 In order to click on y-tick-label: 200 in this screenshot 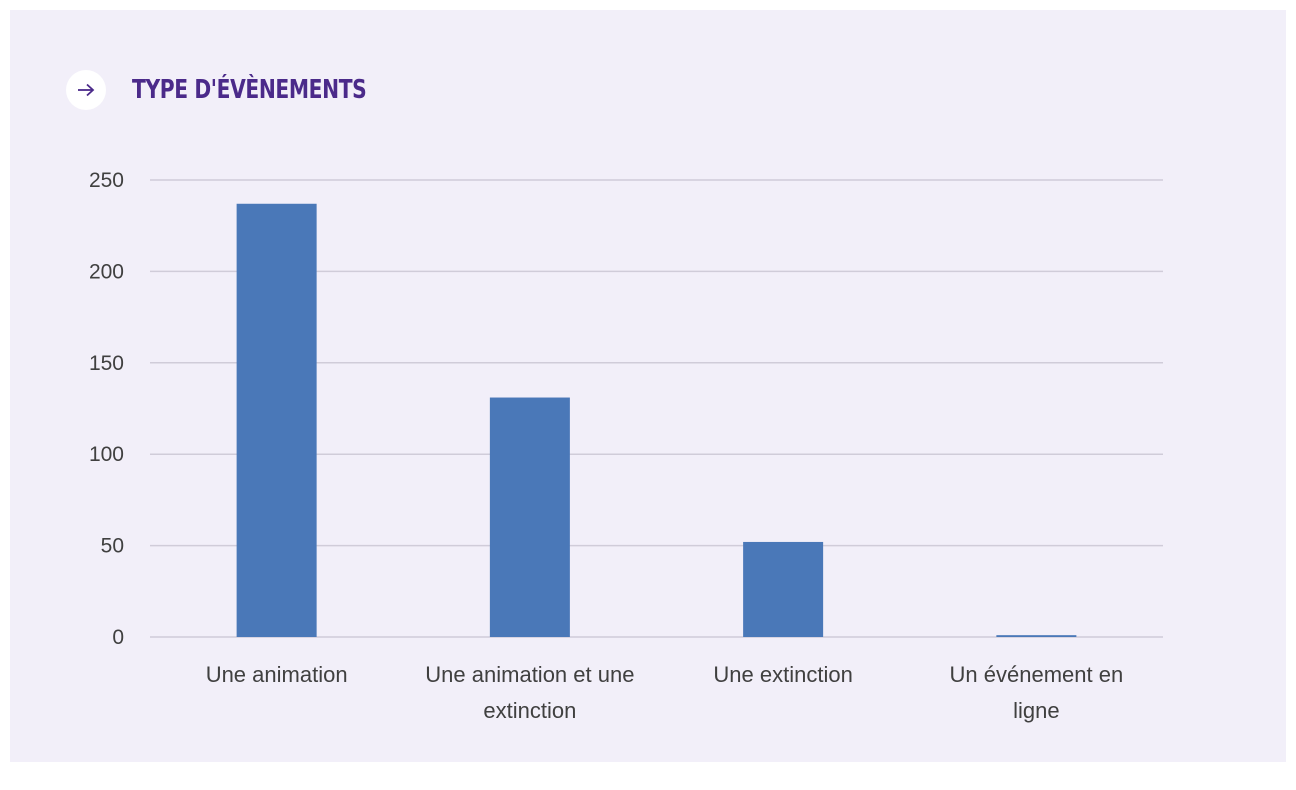, I will do `click(106, 271)`.